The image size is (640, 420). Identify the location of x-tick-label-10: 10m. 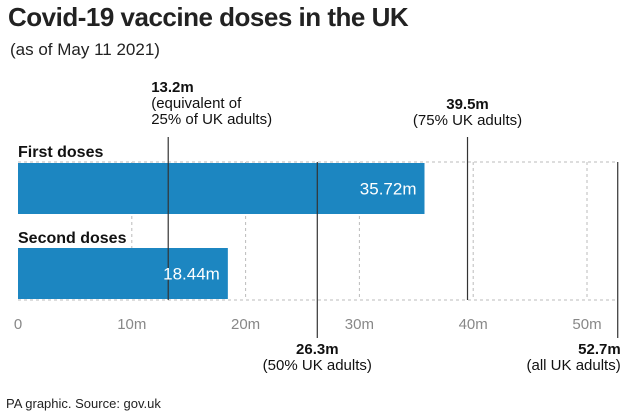
(131, 324).